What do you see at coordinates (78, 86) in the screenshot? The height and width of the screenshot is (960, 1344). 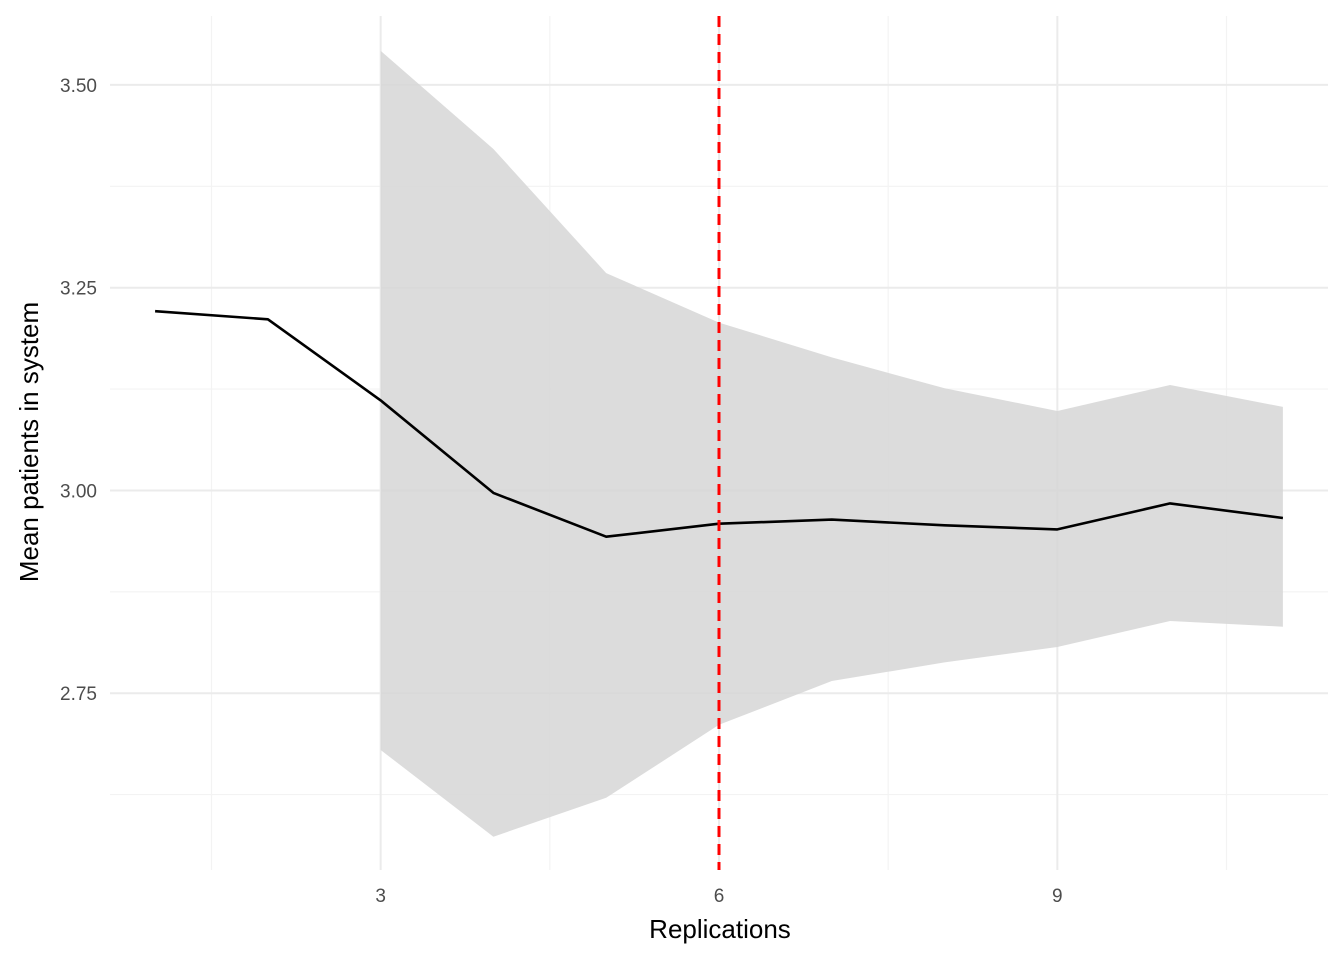 I see `y-tick-label: 3.50` at bounding box center [78, 86].